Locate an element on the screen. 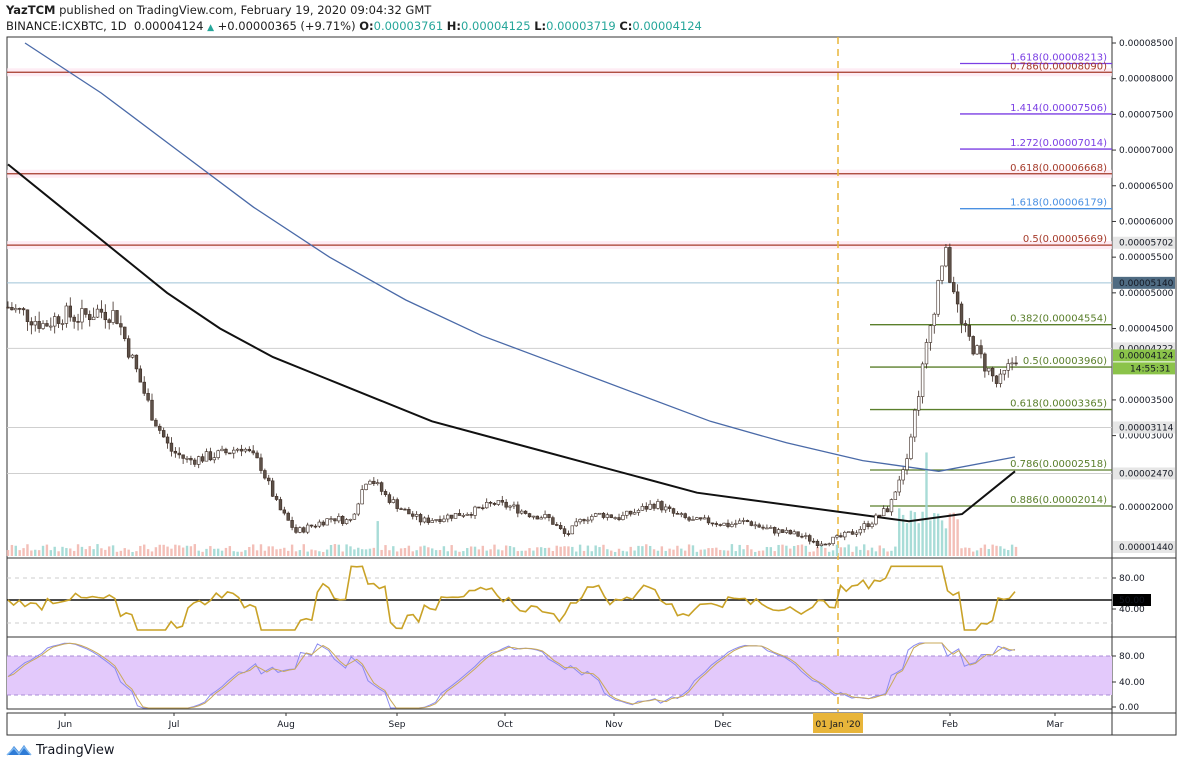 The height and width of the screenshot is (768, 1180). date-marker-badge is located at coordinates (838, 723).